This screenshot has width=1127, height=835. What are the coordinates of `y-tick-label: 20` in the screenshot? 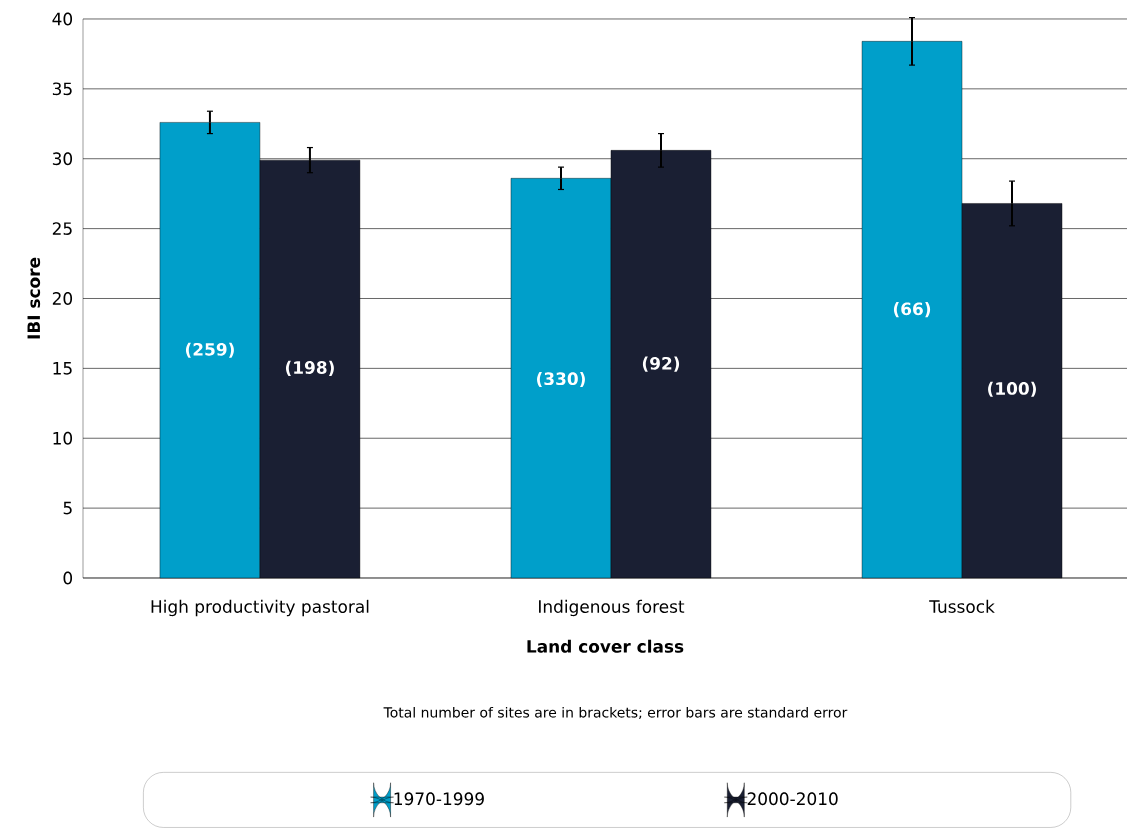 It's located at (62, 298).